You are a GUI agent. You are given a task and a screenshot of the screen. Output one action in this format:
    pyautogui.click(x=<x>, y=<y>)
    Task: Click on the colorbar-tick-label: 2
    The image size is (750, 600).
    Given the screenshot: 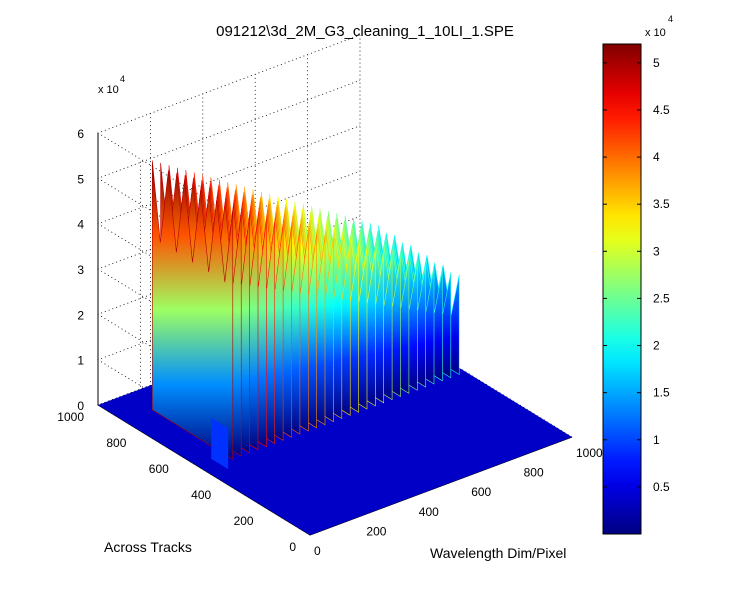 What is the action you would take?
    pyautogui.click(x=656, y=346)
    